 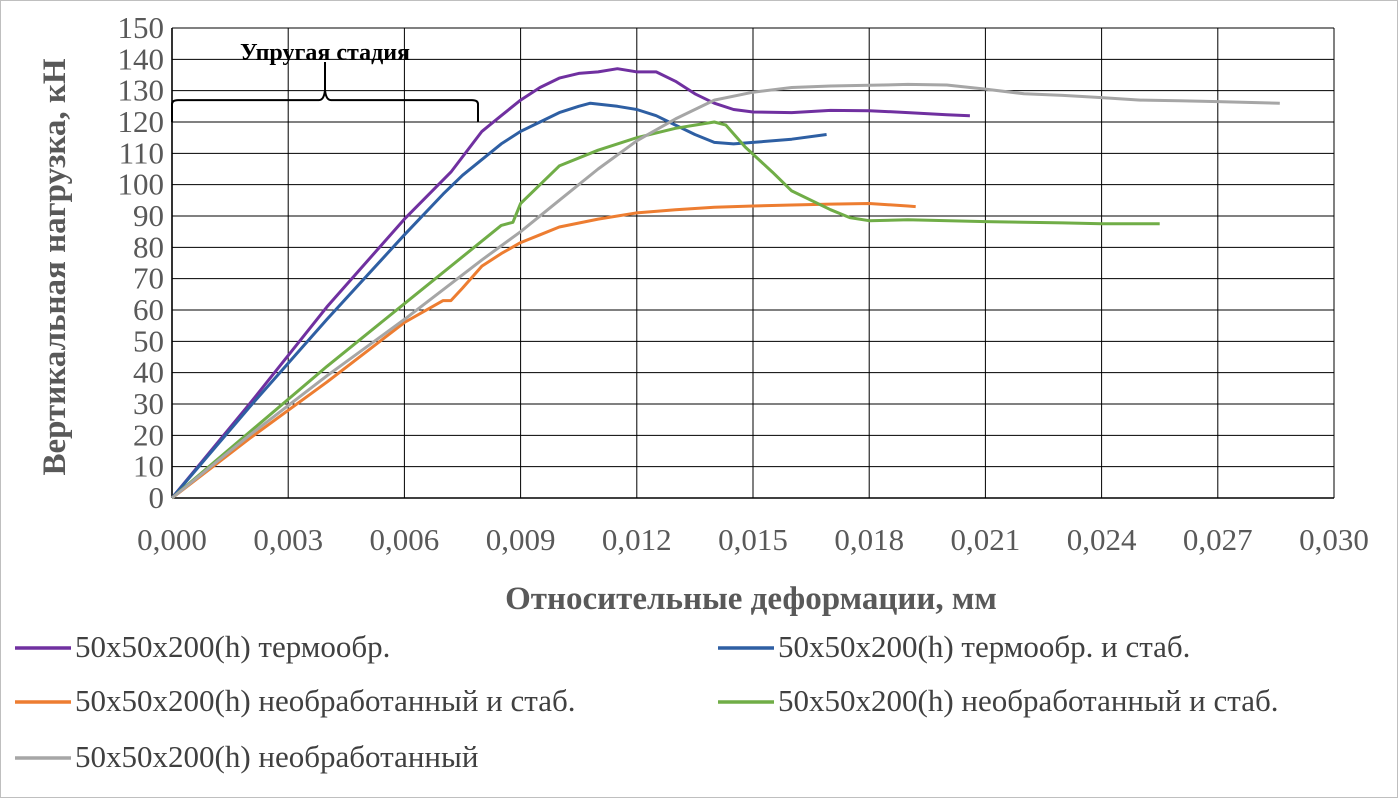 I want to click on y-tick-label: 40, so click(x=148, y=372).